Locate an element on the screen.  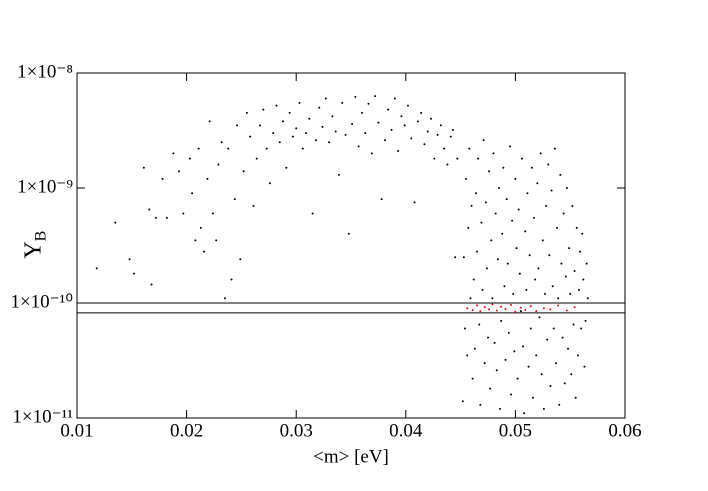
x-tick-label: 0.04 is located at coordinates (406, 430).